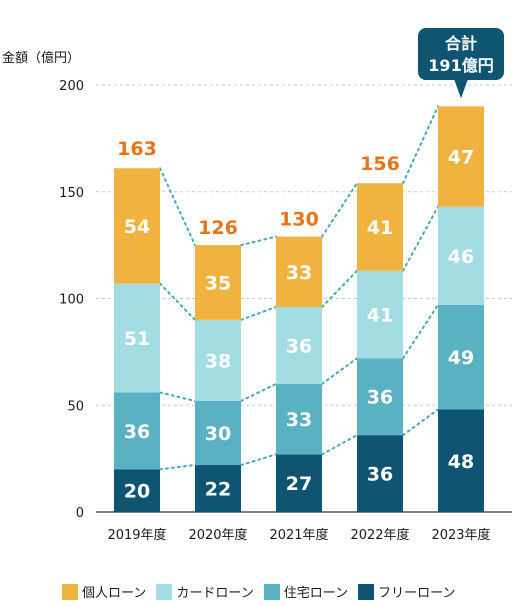  I want to click on data-label: 54, so click(137, 227).